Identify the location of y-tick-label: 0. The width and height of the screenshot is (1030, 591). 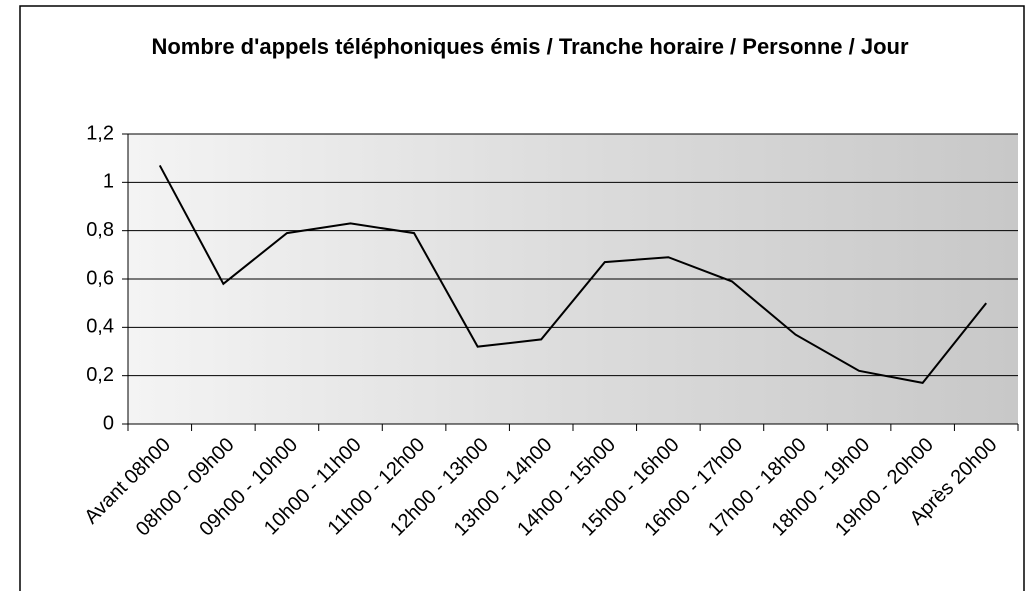
(108, 423).